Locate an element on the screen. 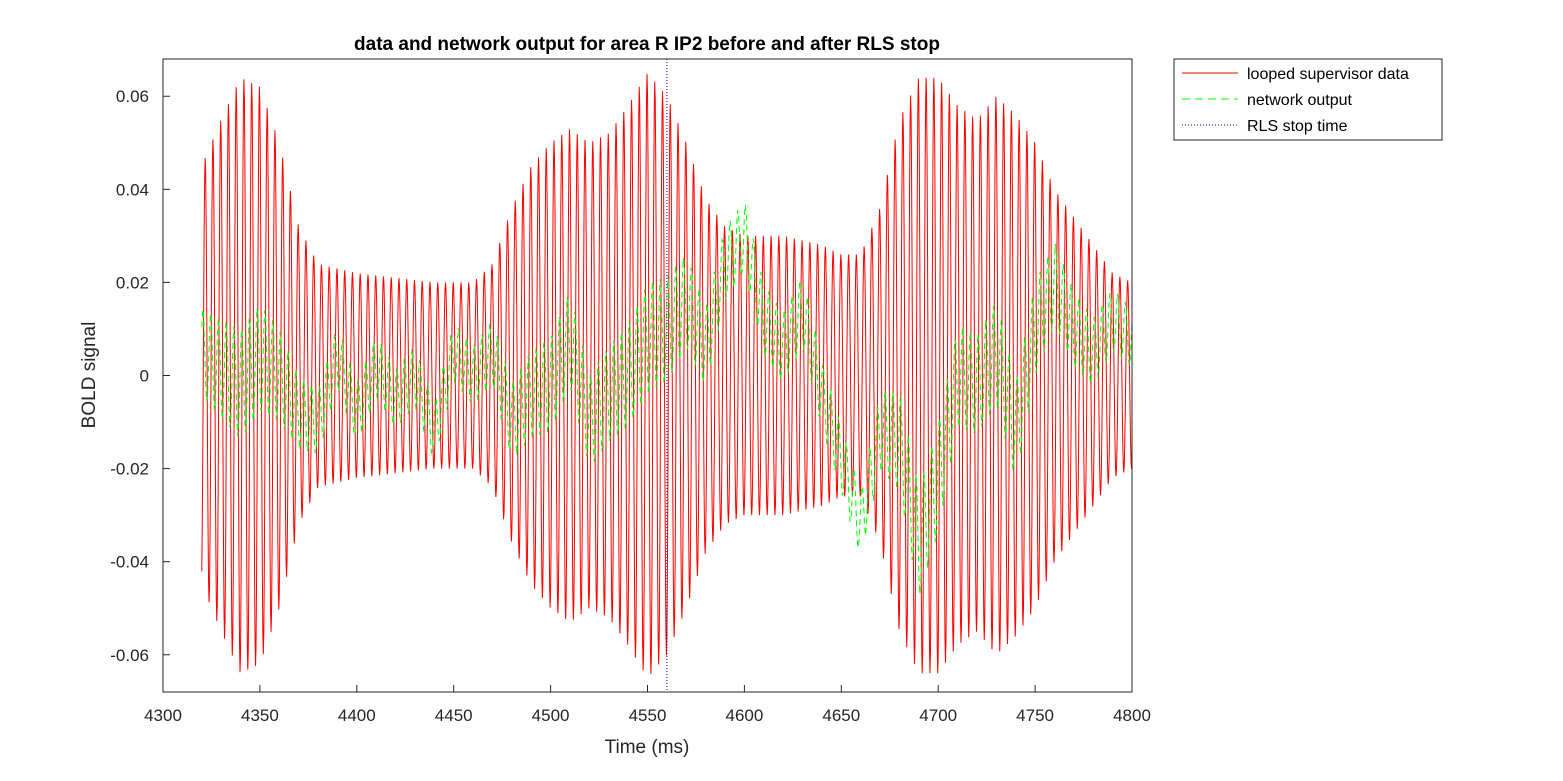 The height and width of the screenshot is (781, 1563). x-tick-label: 4800 is located at coordinates (1132, 715).